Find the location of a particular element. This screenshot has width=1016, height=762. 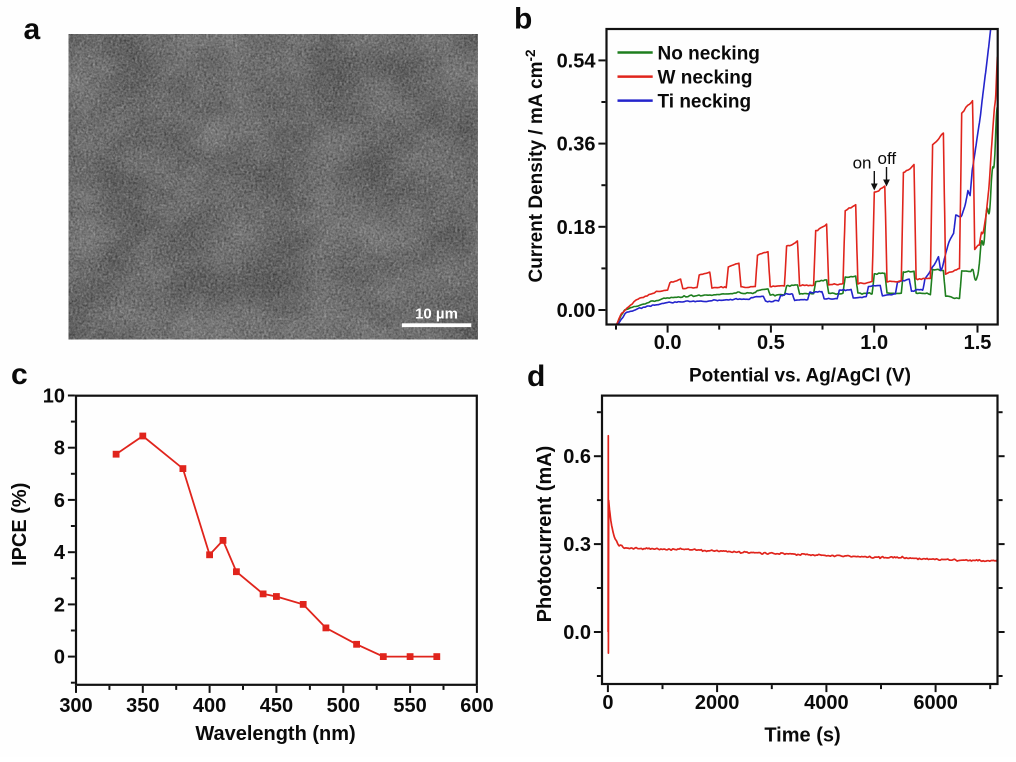

svg-text: 6 is located at coordinates (59, 501).